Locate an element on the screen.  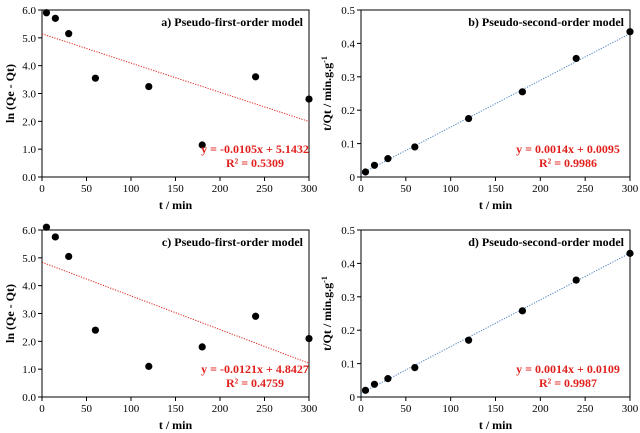
regression-equation: y = 0.0014x + 0.0109 is located at coordinates (568, 369).